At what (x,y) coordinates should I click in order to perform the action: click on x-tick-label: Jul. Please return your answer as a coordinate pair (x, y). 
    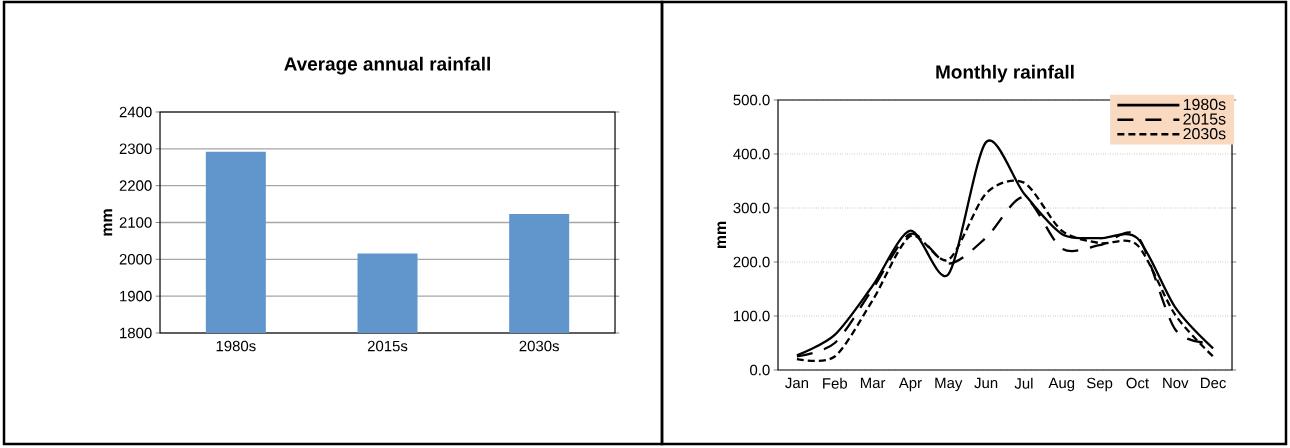
    Looking at the image, I should click on (1023, 383).